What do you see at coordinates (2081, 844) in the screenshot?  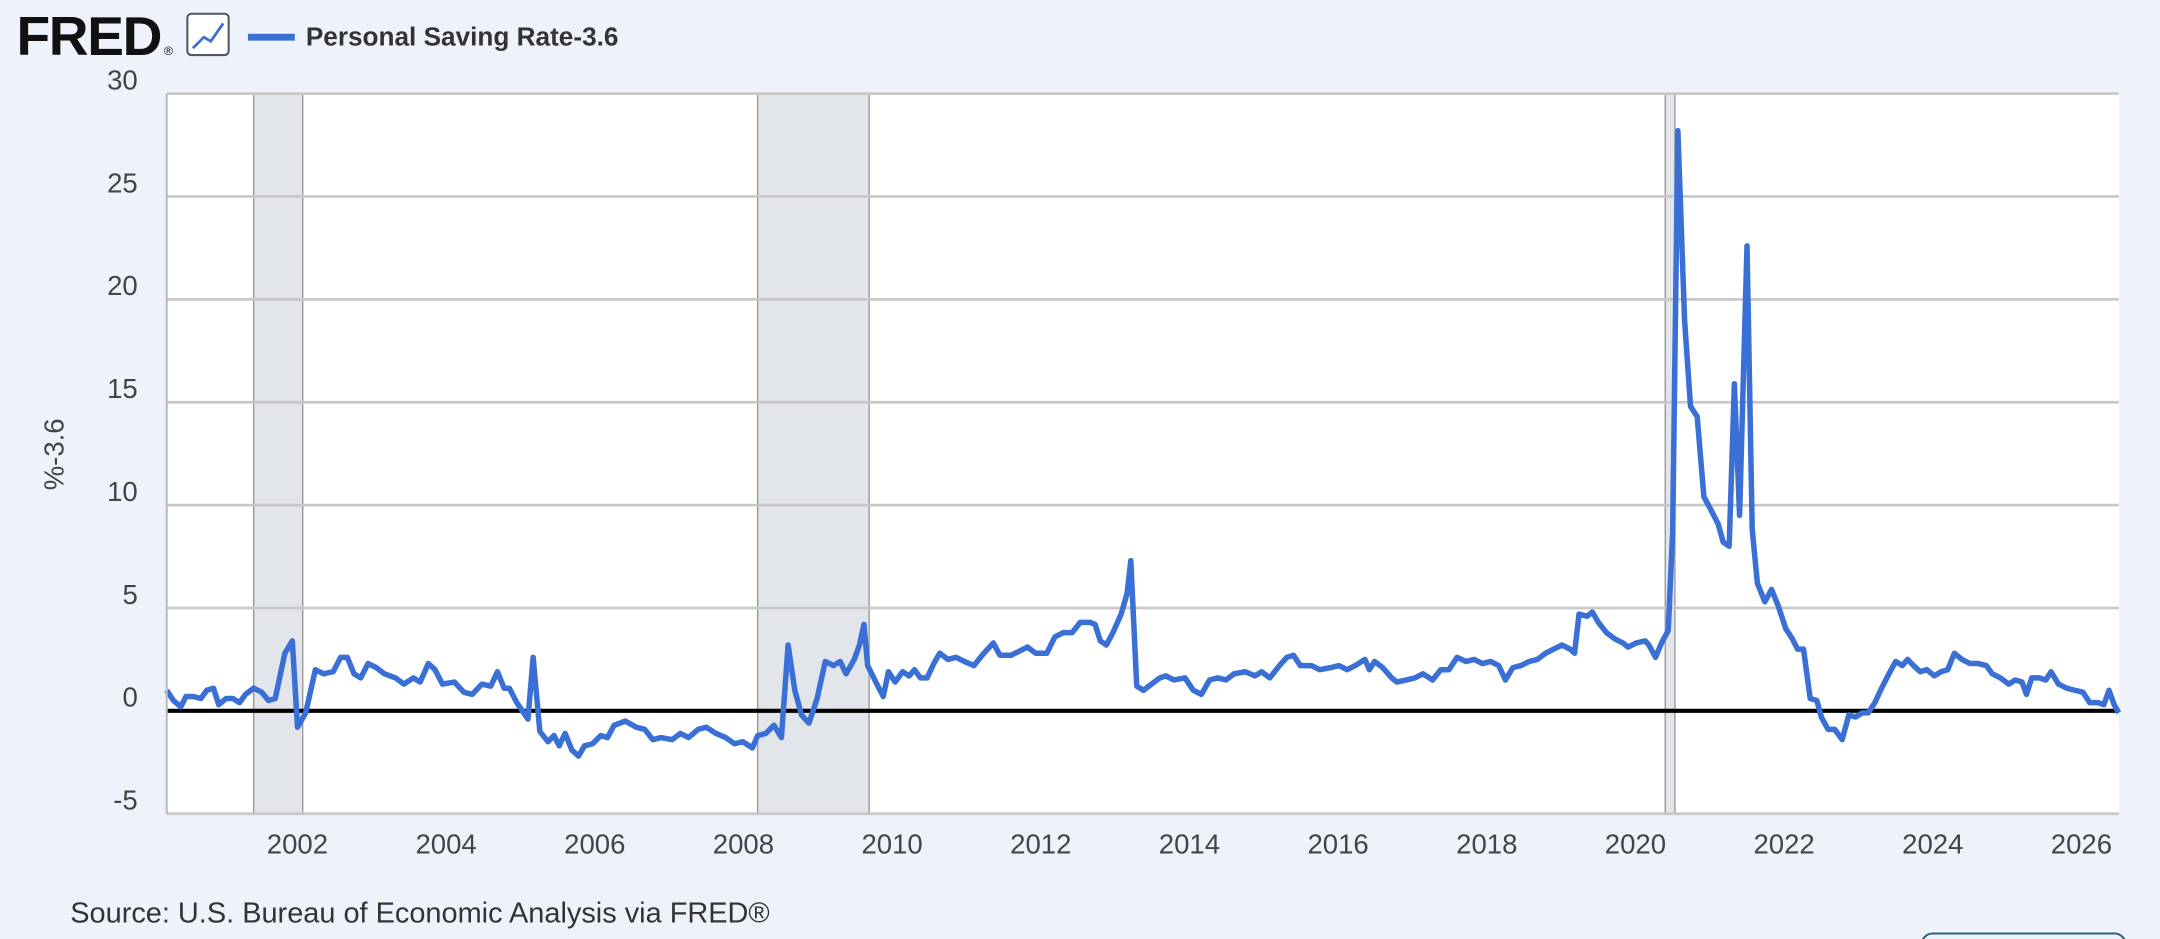 I see `x-tick-label: 2026` at bounding box center [2081, 844].